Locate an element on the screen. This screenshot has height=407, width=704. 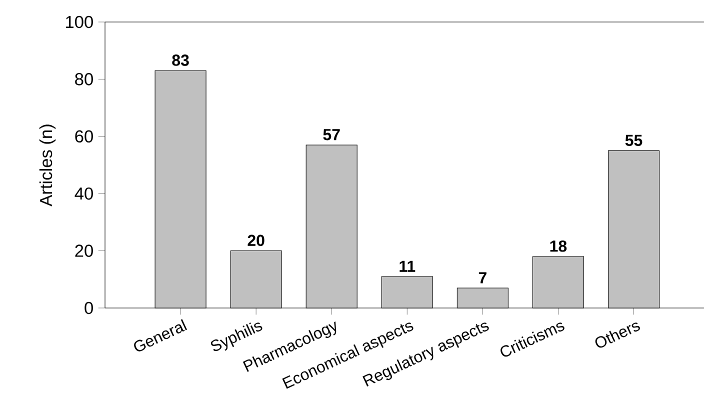
y-axis-title: Articles (n) is located at coordinates (47, 165).